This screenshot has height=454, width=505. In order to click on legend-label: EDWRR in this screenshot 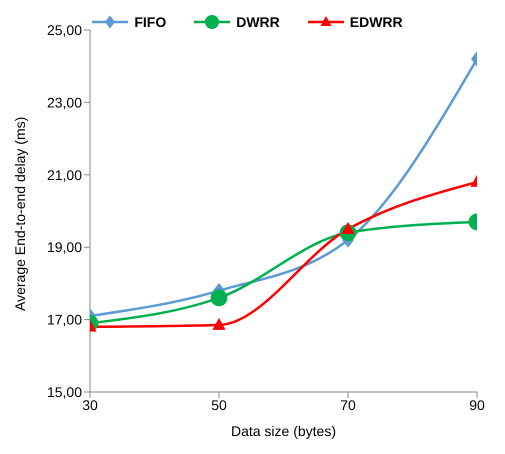, I will do `click(375, 22)`.